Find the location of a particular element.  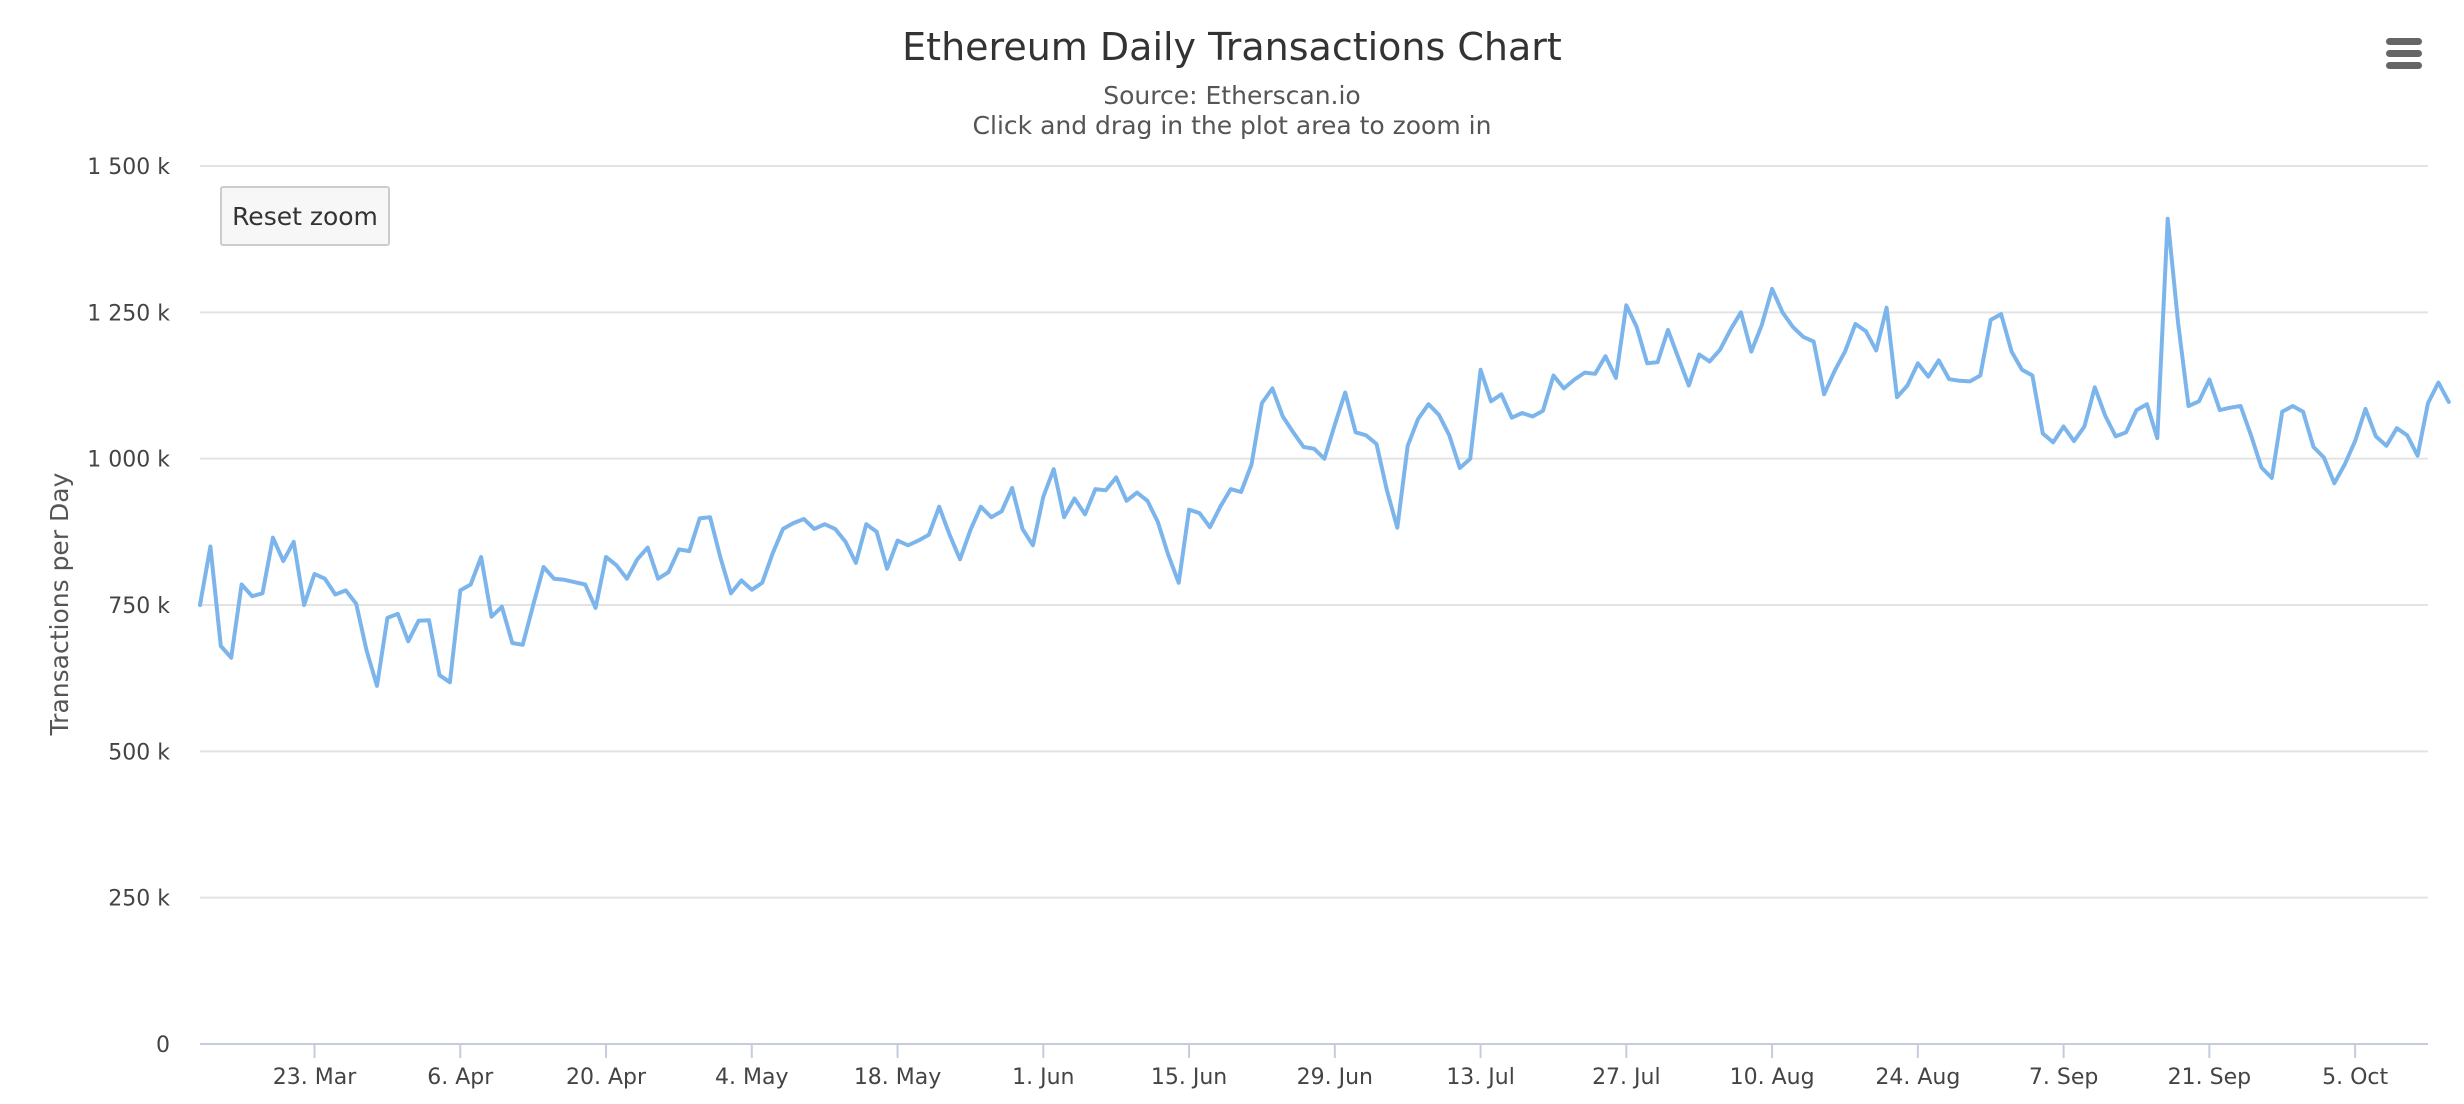

x-tick-label: 5. Oct is located at coordinates (2355, 1077).